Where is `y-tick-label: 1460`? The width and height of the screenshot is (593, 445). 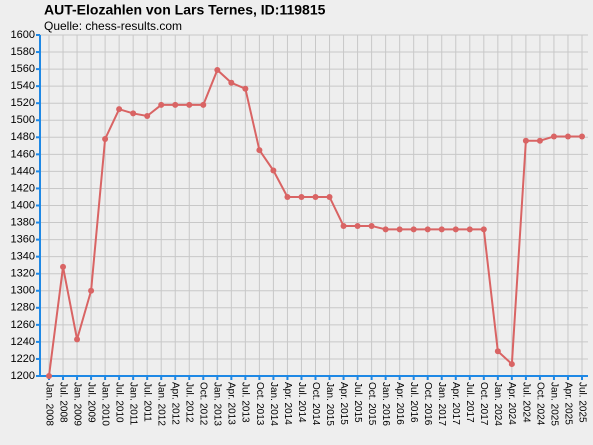
y-tick-label: 1460 is located at coordinates (23, 154).